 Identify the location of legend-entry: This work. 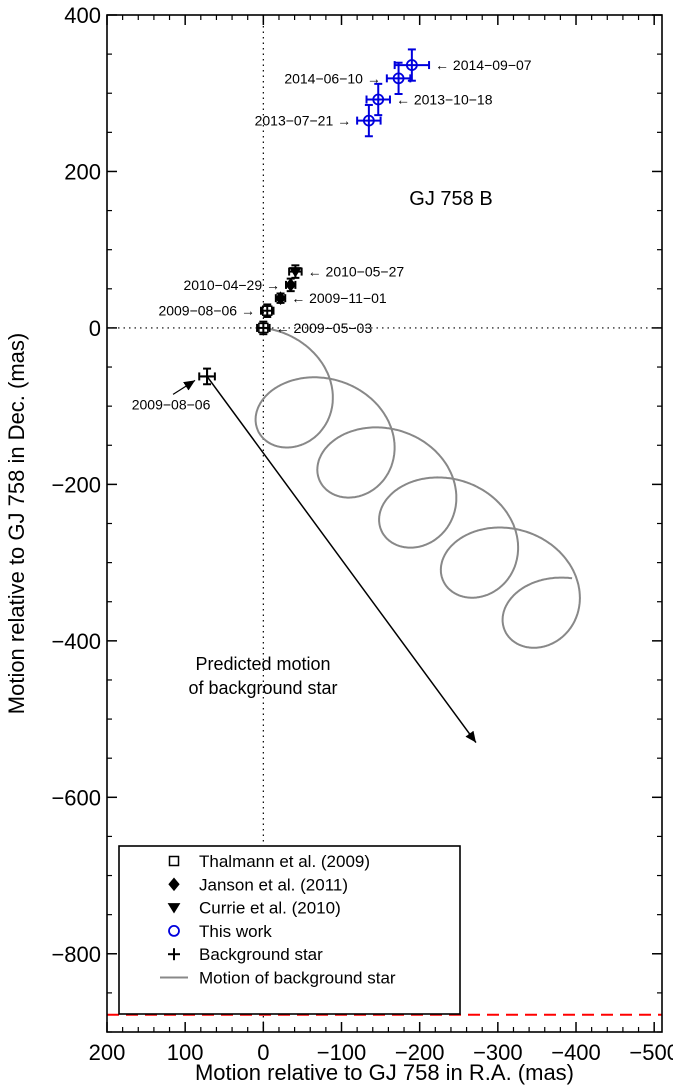
(220, 931).